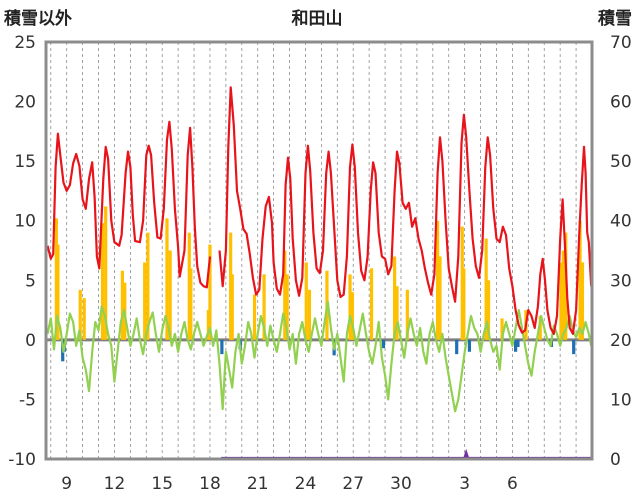 The width and height of the screenshot is (636, 501). What do you see at coordinates (621, 43) in the screenshot?
I see `right-tick-label: 70` at bounding box center [621, 43].